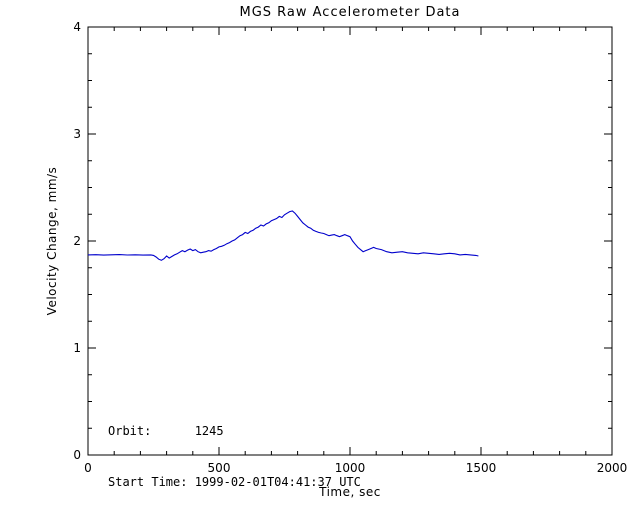  I want to click on chart-title: MGS Raw Accelerometer Data, so click(350, 12).